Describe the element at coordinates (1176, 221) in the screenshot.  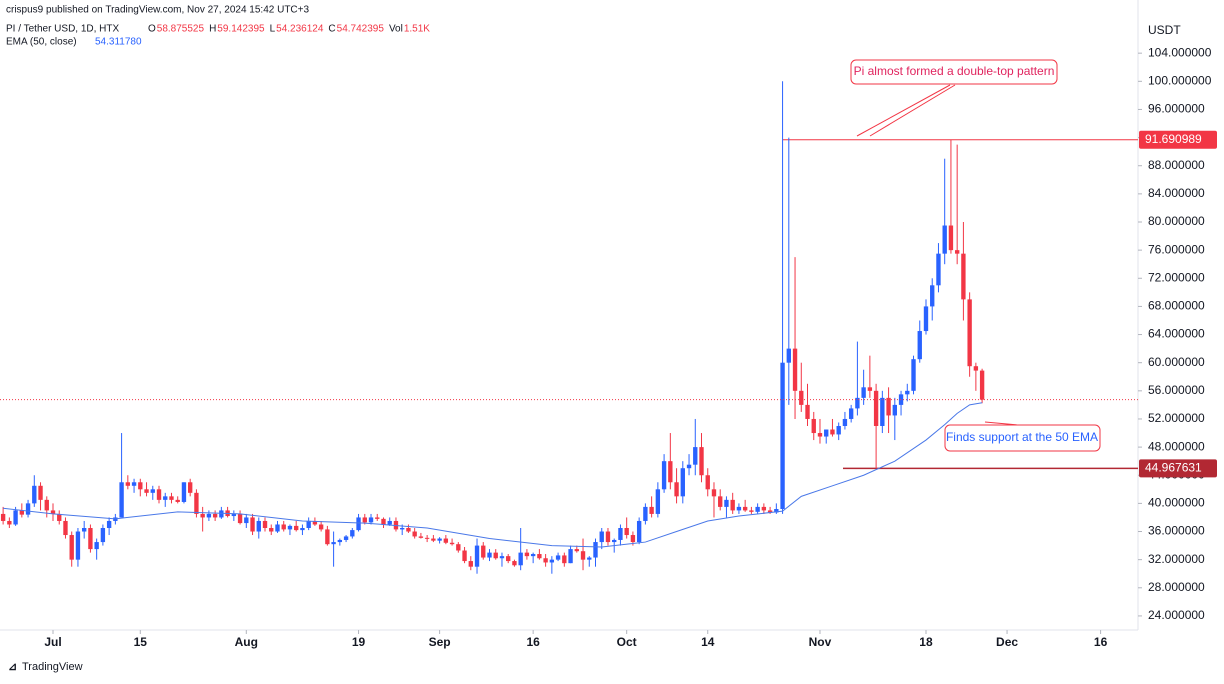
I see `y-tick-label: 80.000000` at that location.